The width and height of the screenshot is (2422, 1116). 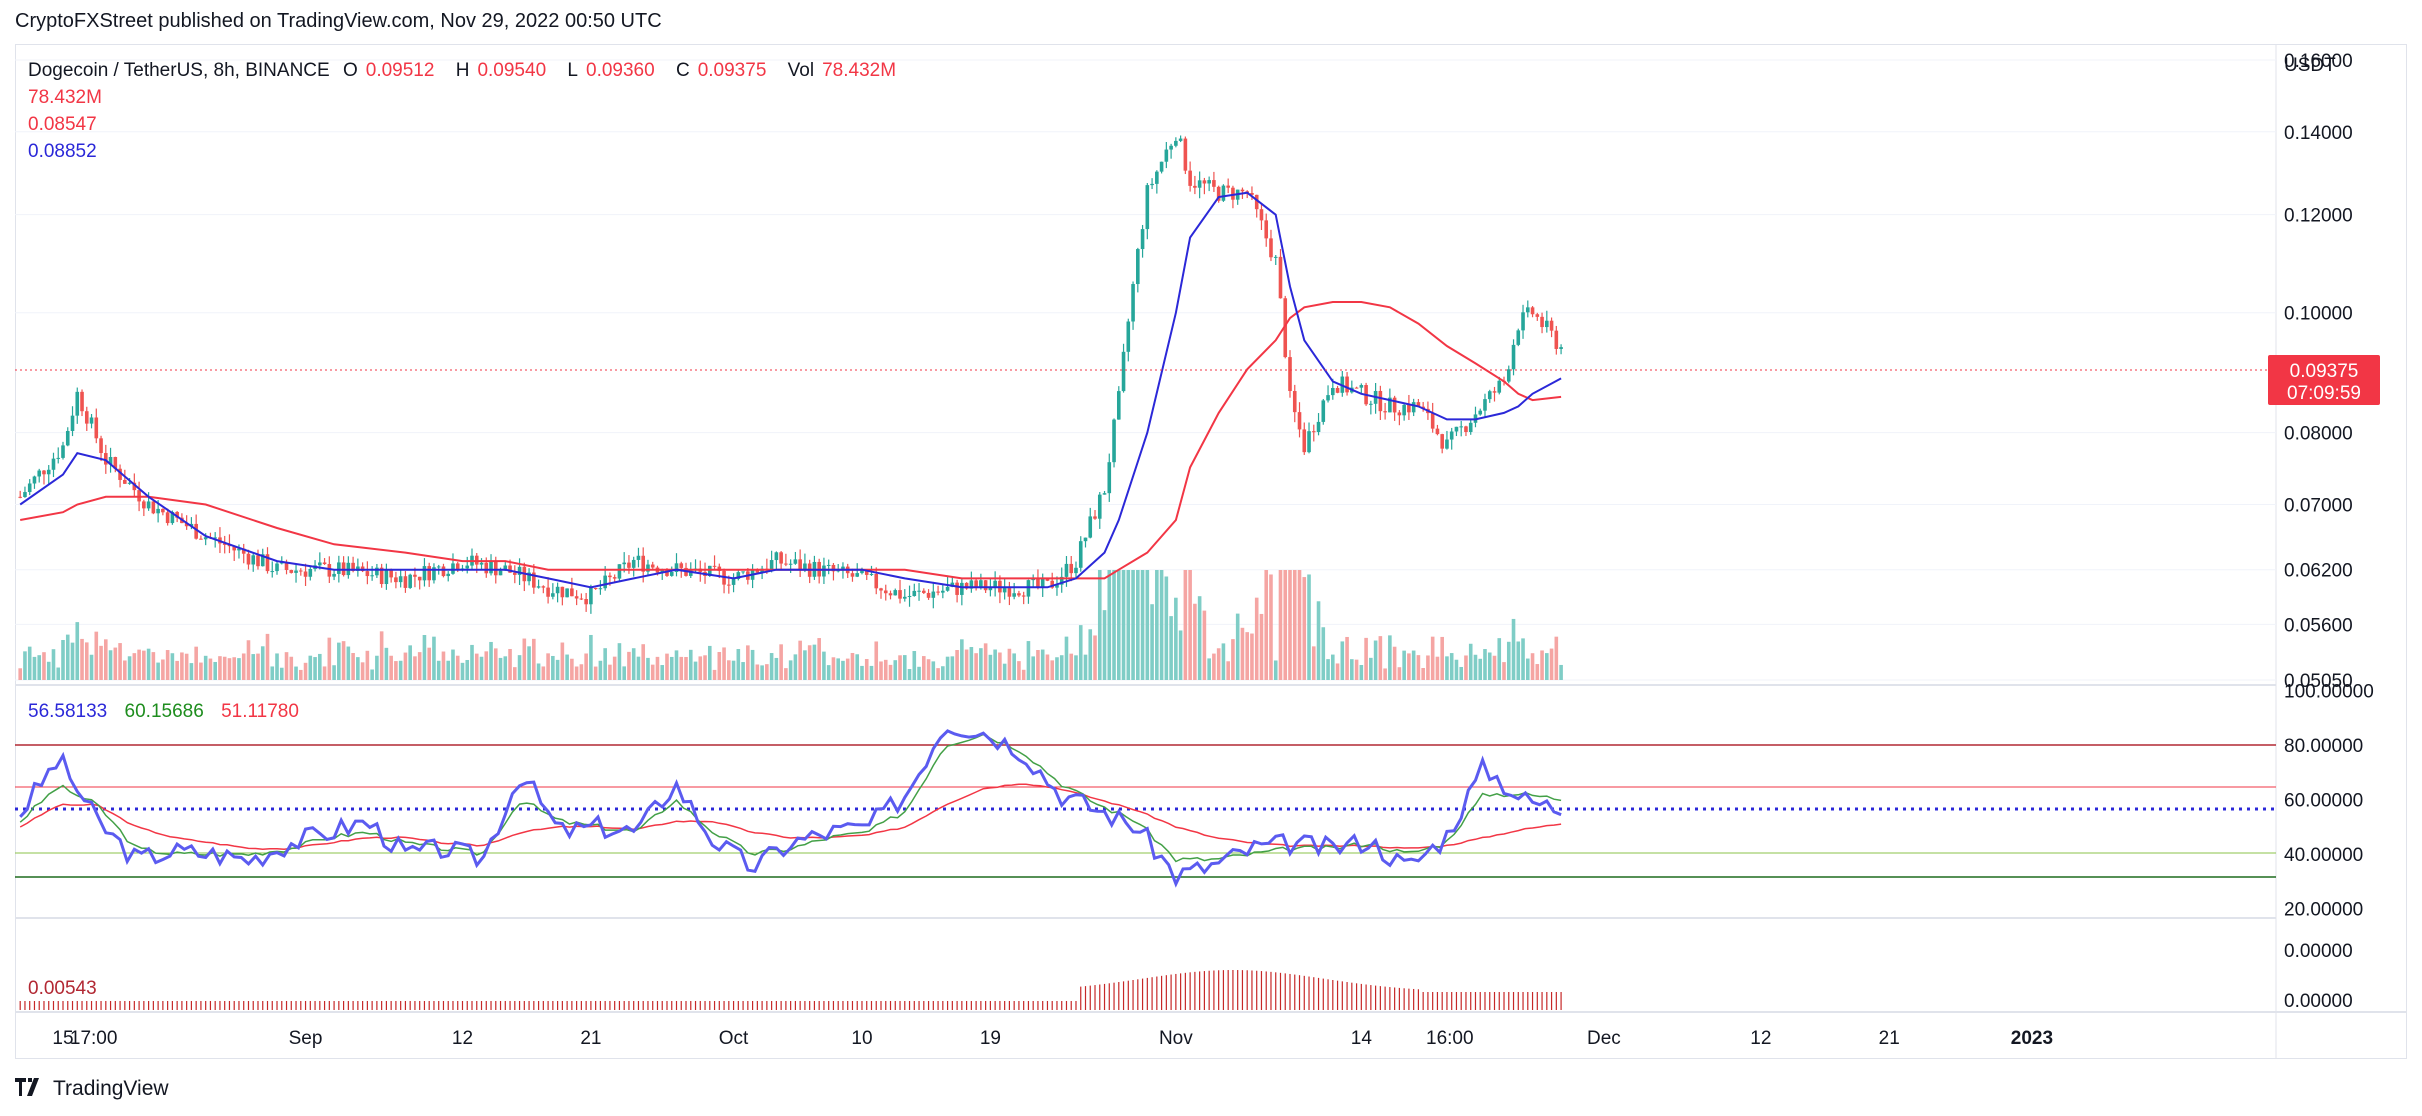 What do you see at coordinates (30, 1089) in the screenshot?
I see `tradingview-logo-icon` at bounding box center [30, 1089].